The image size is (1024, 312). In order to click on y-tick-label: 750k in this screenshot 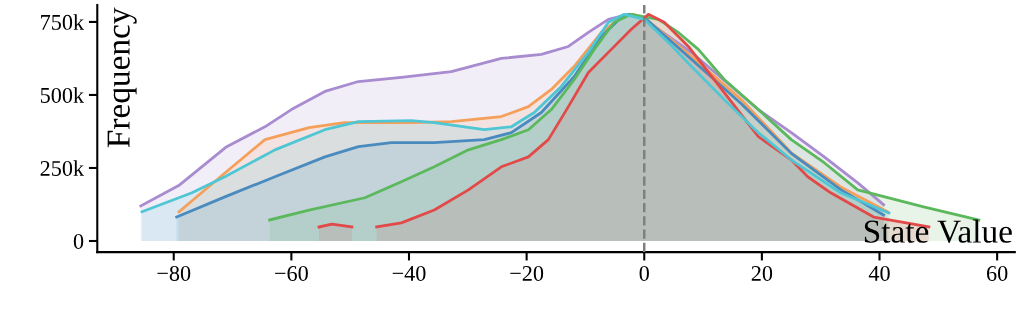, I will do `click(63, 22)`.